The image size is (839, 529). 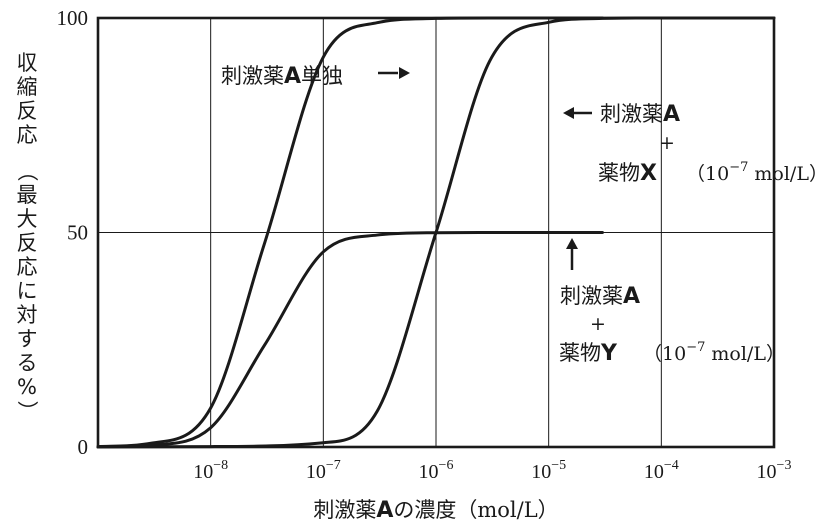 I want to click on y-axis-label-char: 応, so click(x=27, y=135).